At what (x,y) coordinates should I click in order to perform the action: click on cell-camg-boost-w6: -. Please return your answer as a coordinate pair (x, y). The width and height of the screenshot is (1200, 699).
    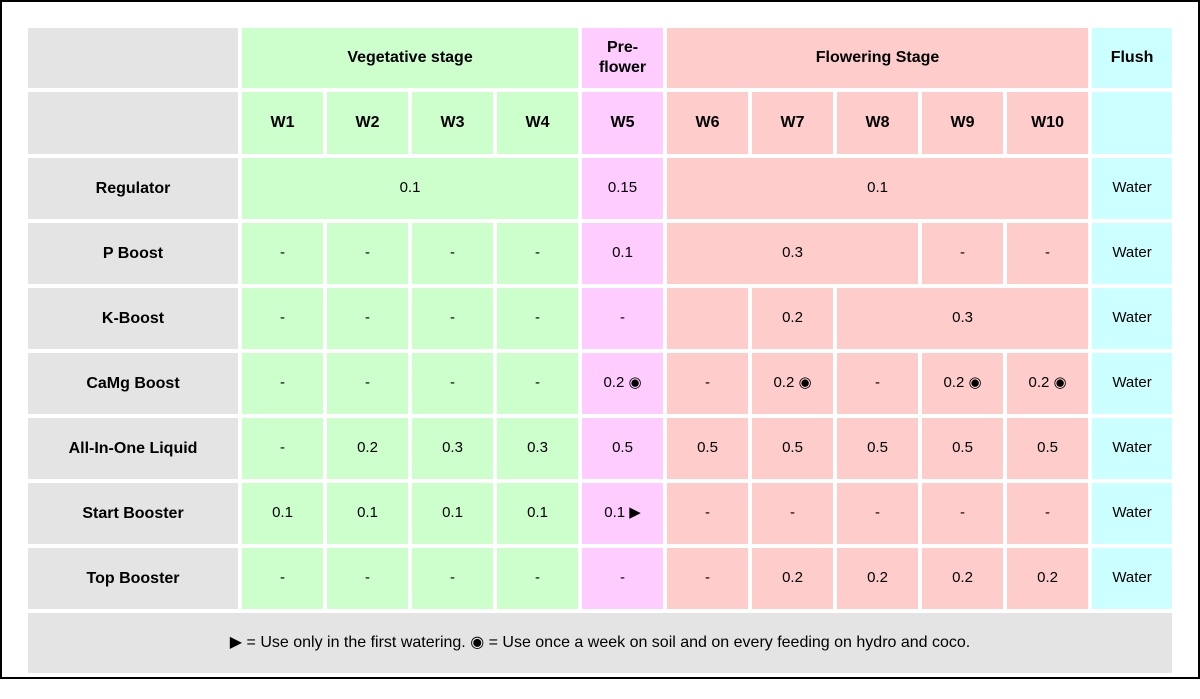
    Looking at the image, I should click on (708, 383).